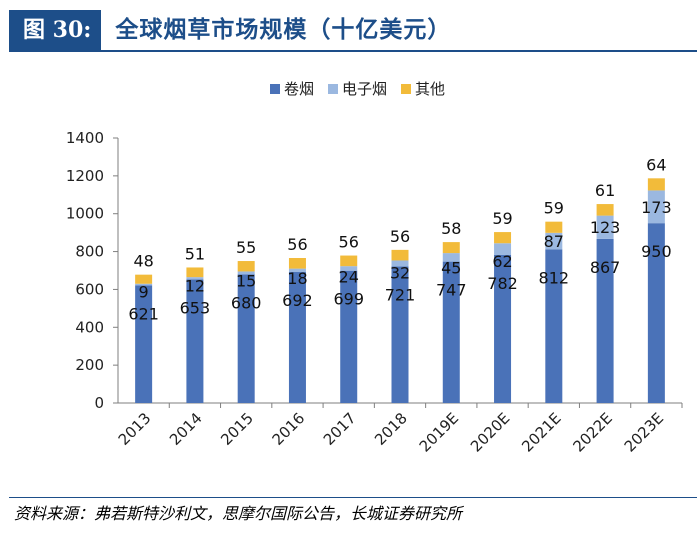 This screenshot has height=535, width=700. What do you see at coordinates (502, 283) in the screenshot?
I see `data-label-cigarette: 782` at bounding box center [502, 283].